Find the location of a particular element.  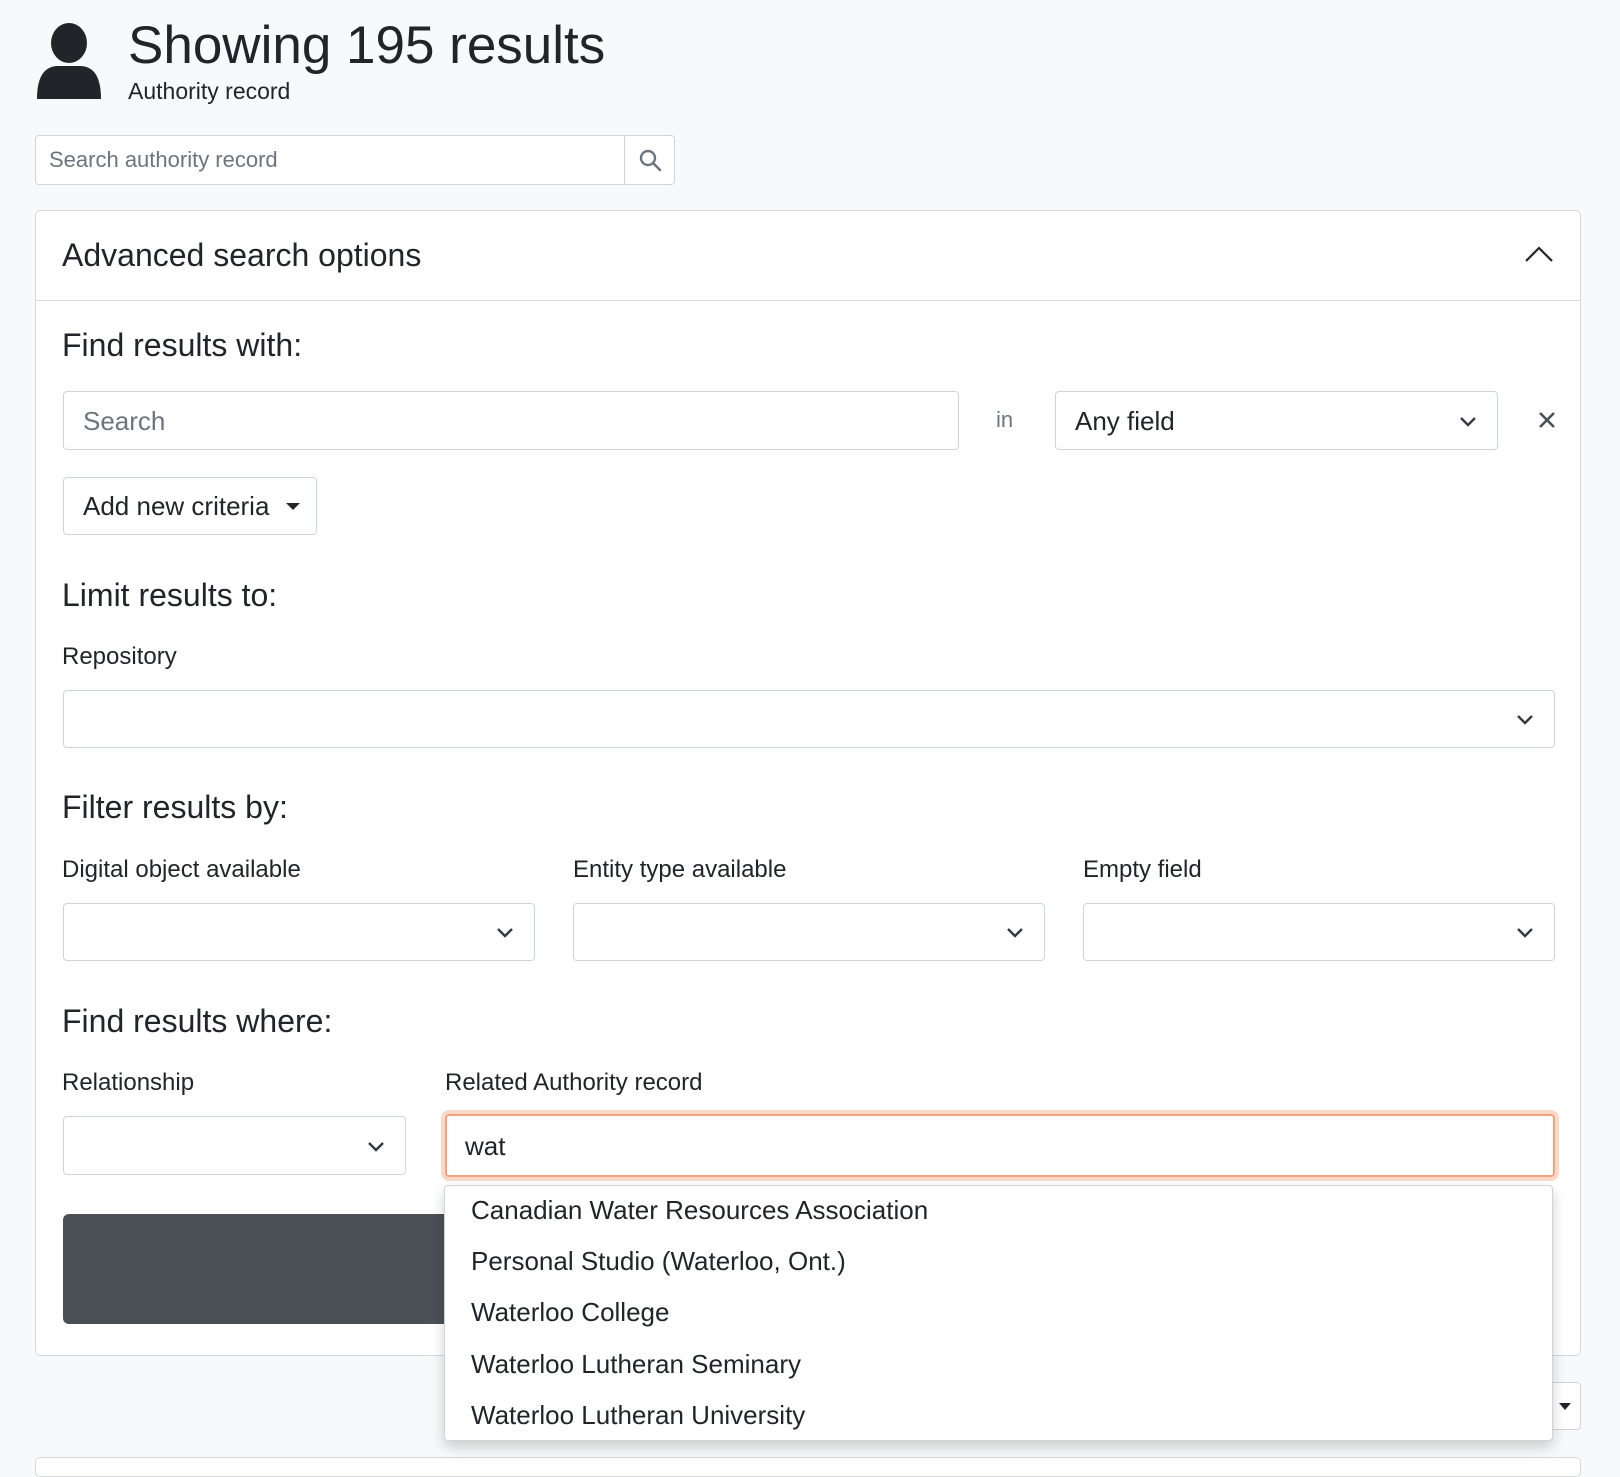

digital-object-label: Digital object available is located at coordinates (181, 869).